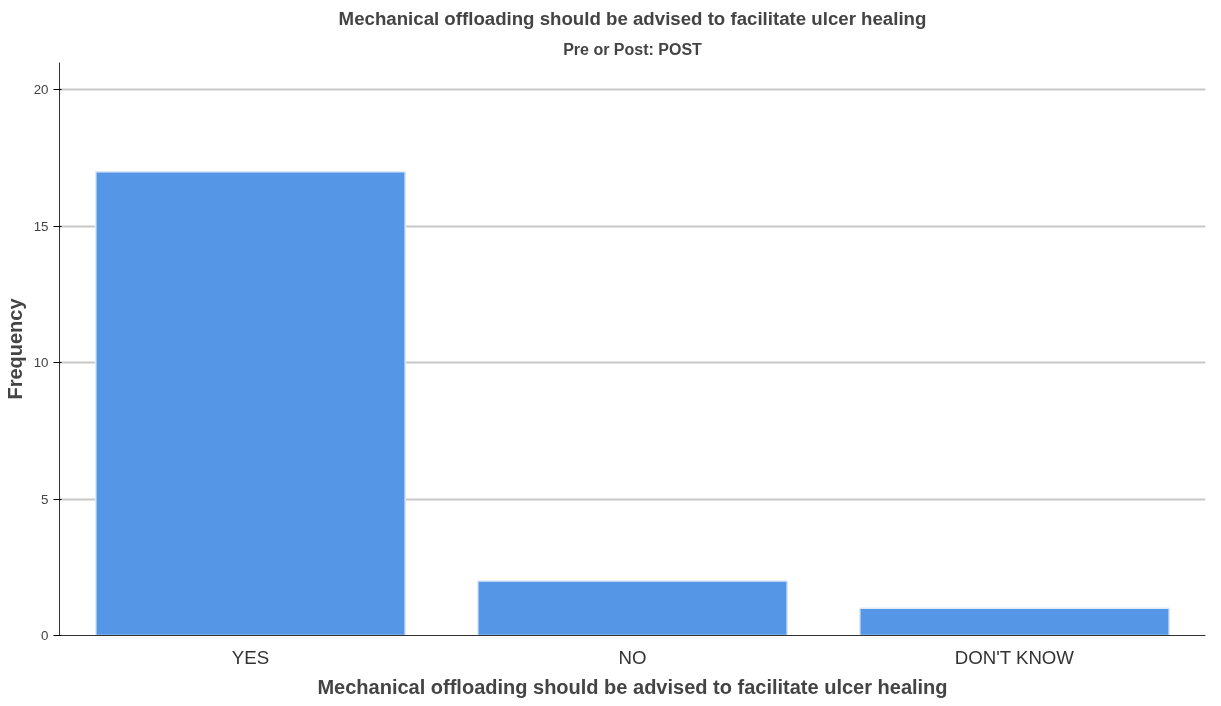 This screenshot has width=1221, height=706. What do you see at coordinates (41, 363) in the screenshot?
I see `y-tick-label: 10` at bounding box center [41, 363].